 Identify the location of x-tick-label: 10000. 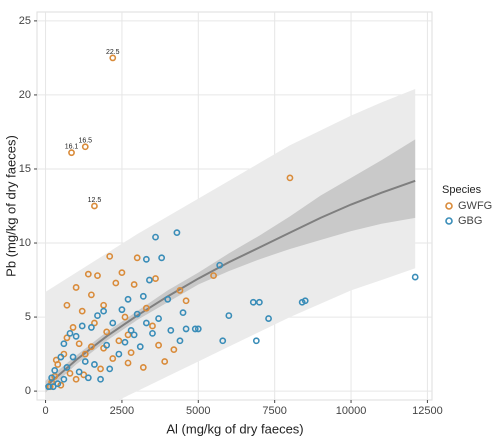
(351, 411).